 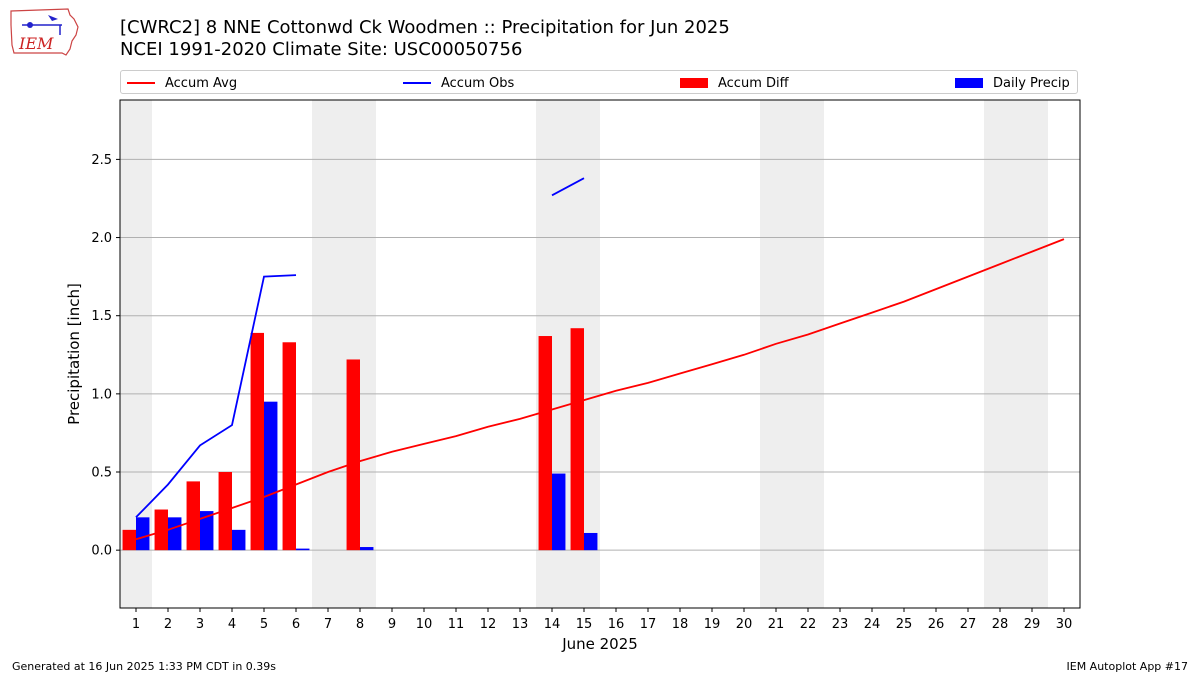 I want to click on x-tick-label: 11, so click(x=456, y=624).